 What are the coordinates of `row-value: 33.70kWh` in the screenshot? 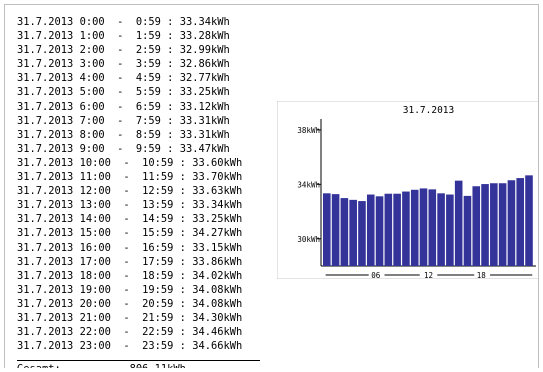 It's located at (217, 177).